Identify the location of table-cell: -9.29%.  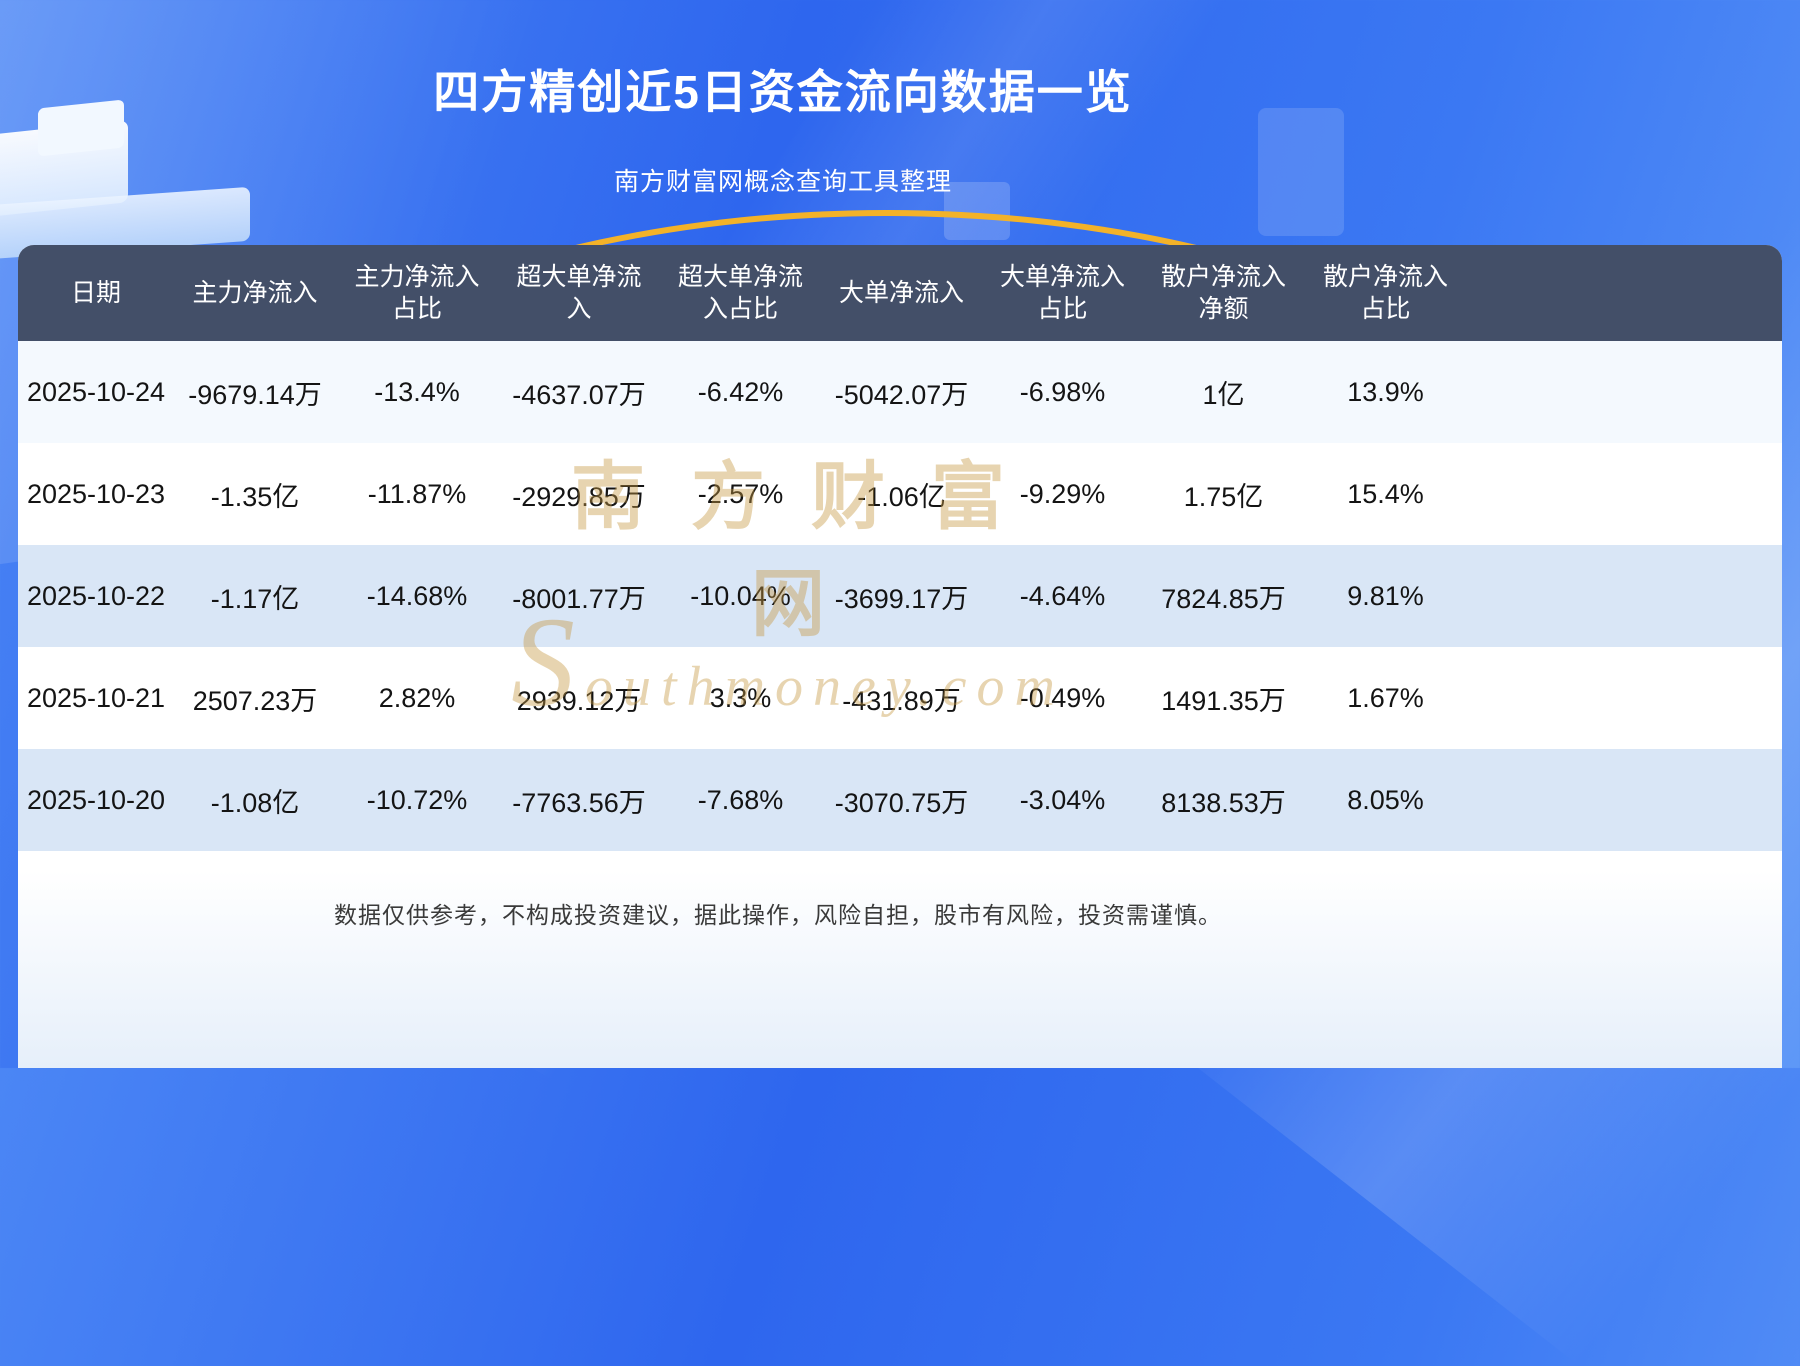
(1062, 493).